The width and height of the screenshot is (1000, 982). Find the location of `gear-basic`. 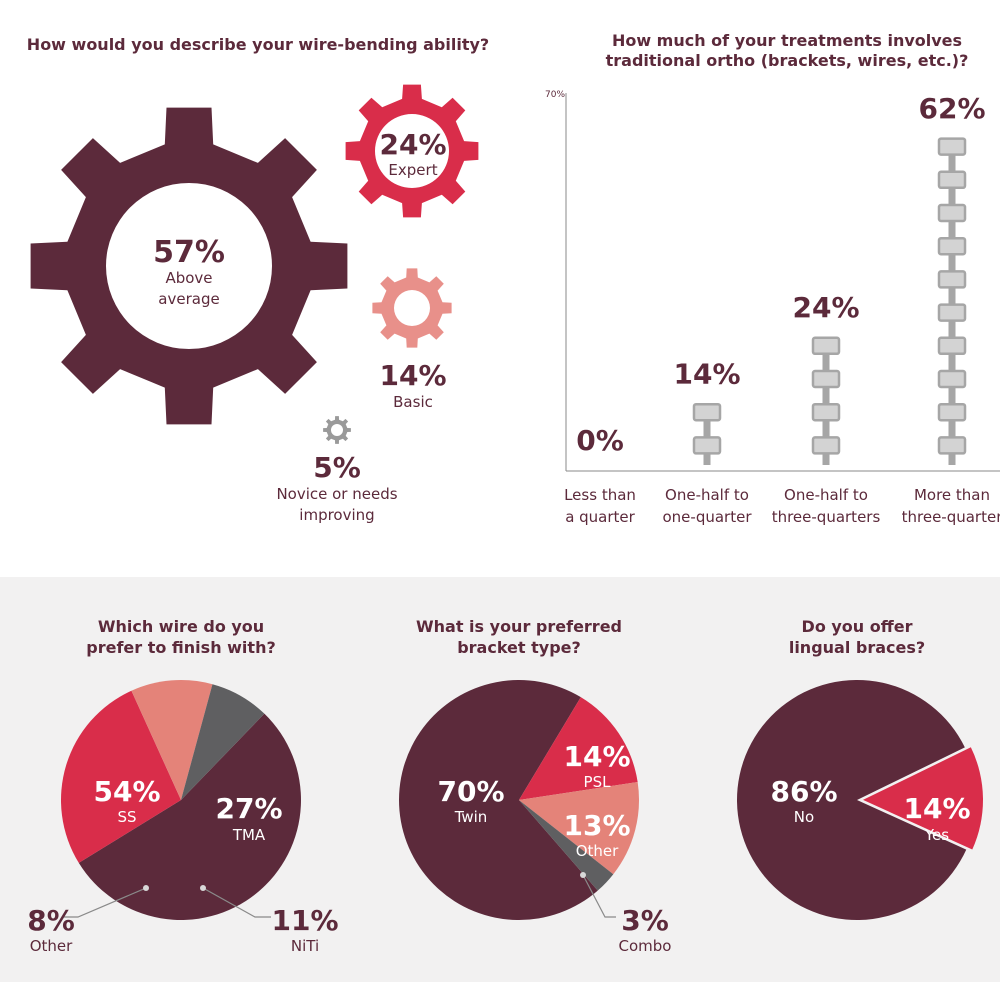

gear-basic is located at coordinates (412, 308).